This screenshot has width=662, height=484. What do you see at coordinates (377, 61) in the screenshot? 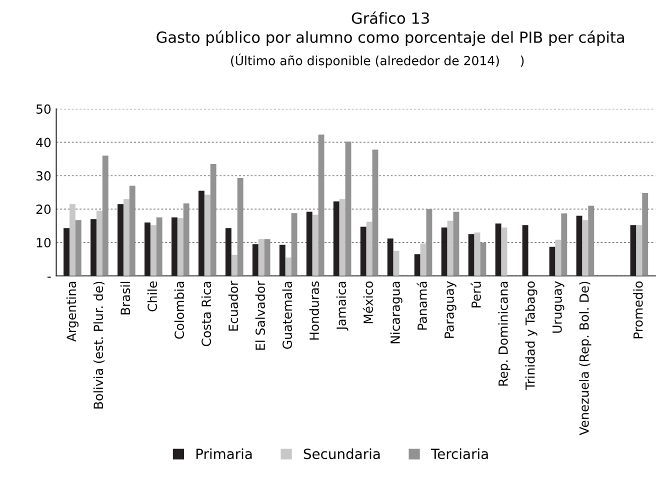
I see `chart-subtitle: (Último año disponible (alrededor de 2014) )` at bounding box center [377, 61].